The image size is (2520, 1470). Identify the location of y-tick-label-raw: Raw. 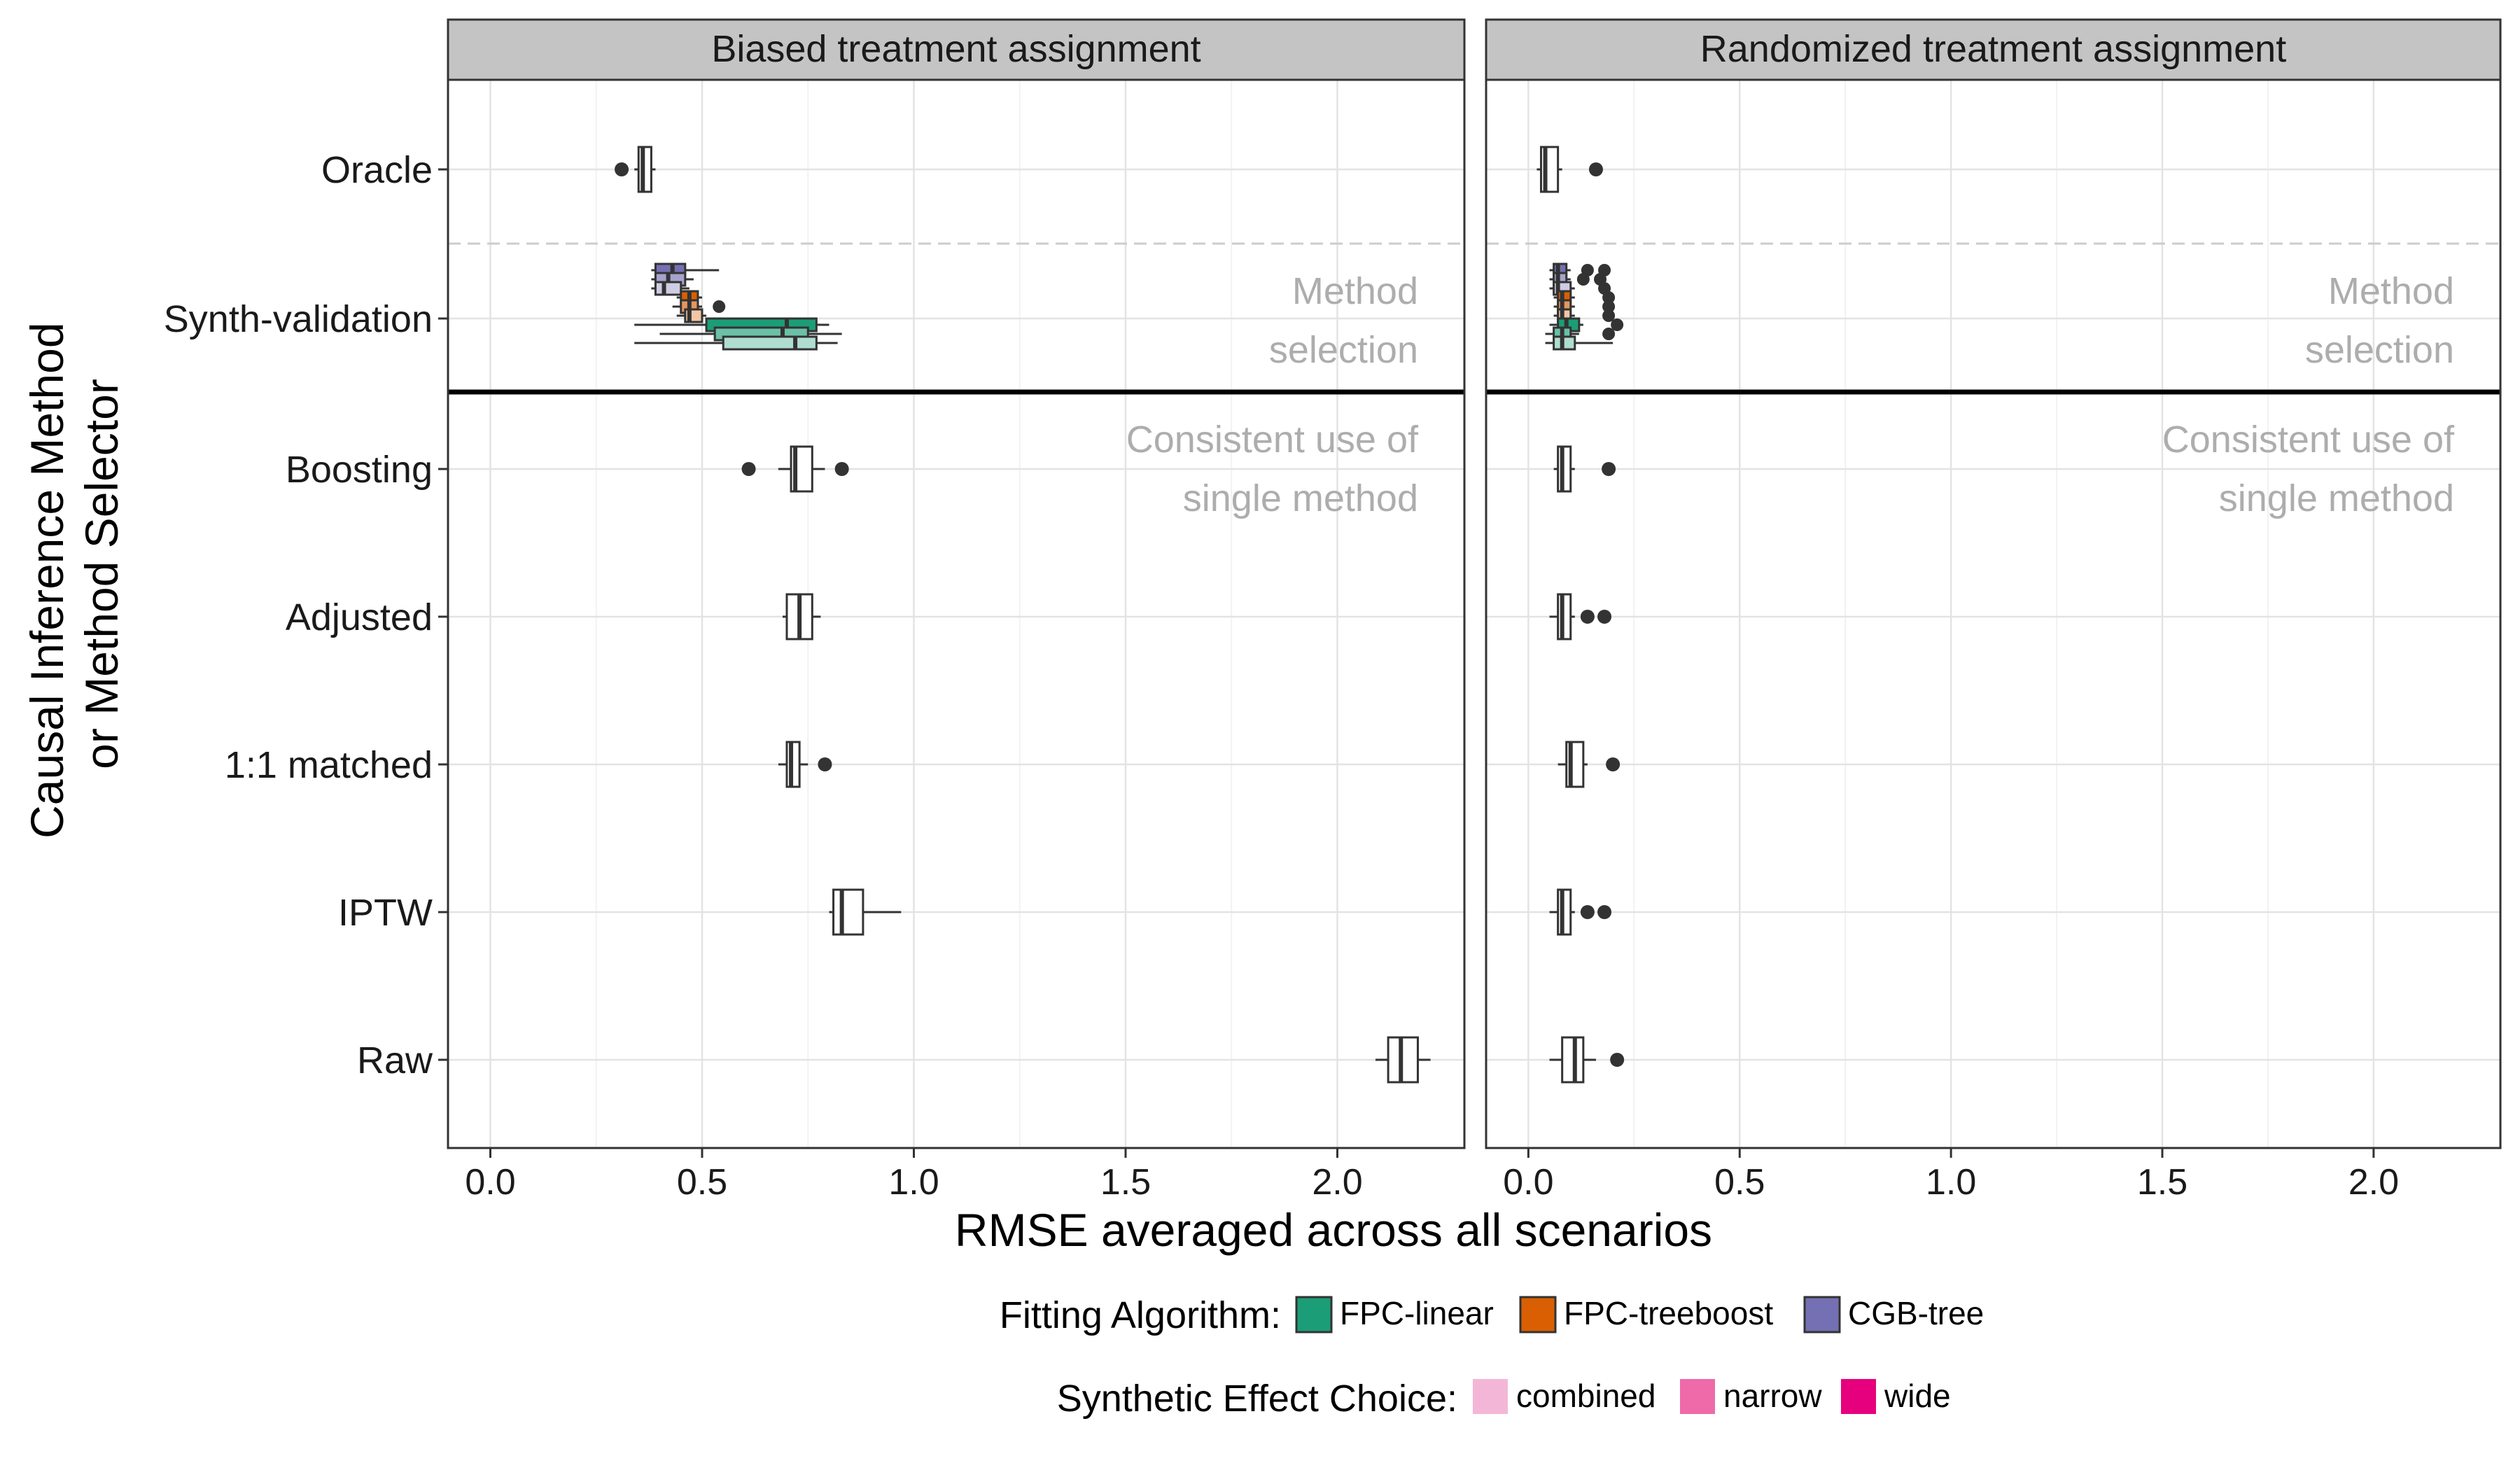
(395, 1061).